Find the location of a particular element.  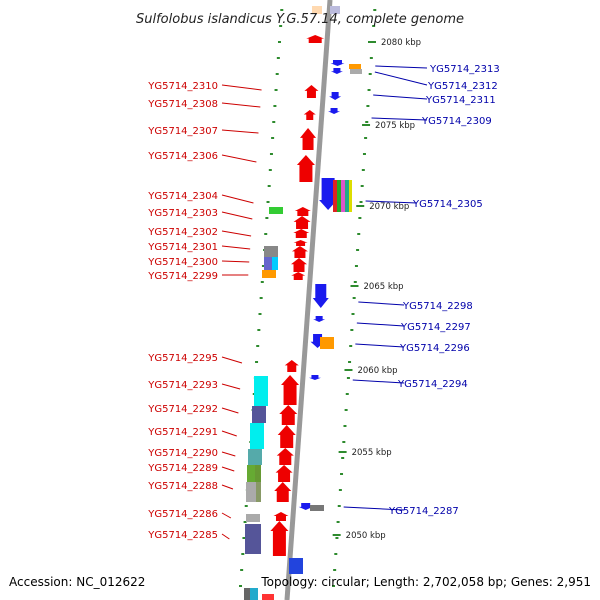

forward-gene-label: YG5714_2293 is located at coordinates (182, 385).